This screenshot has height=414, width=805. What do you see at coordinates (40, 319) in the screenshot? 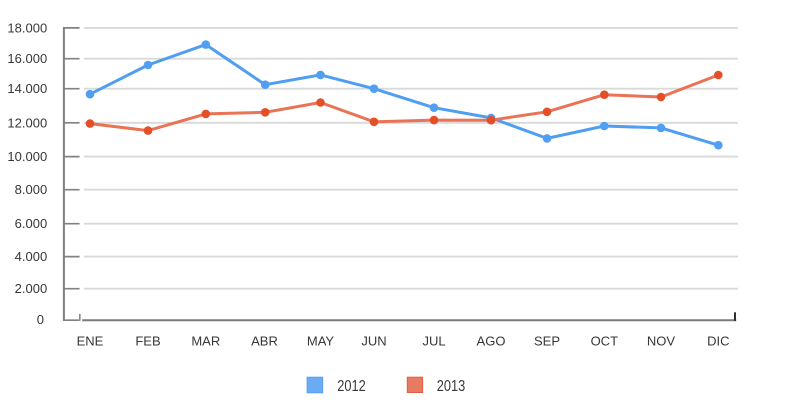
I see `svg-text: 0` at bounding box center [40, 319].